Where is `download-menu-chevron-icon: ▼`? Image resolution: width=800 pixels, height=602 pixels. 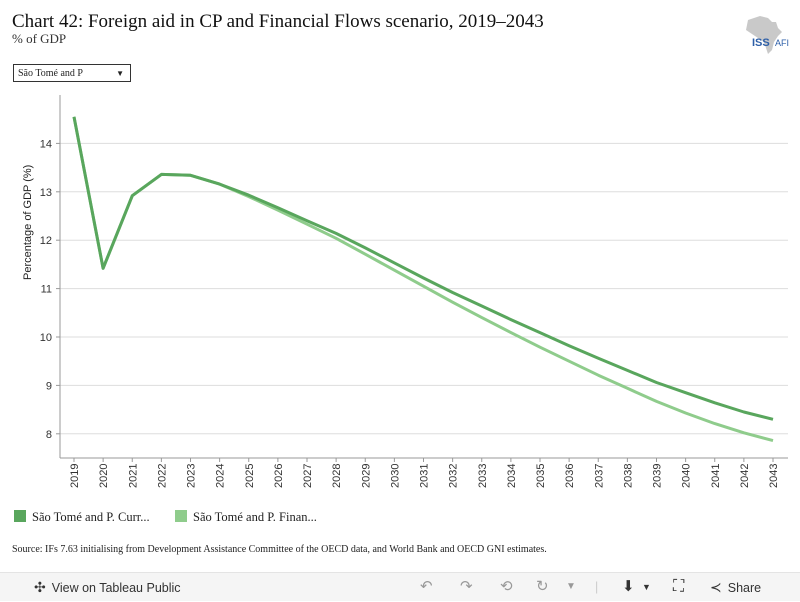
download-menu-chevron-icon: ▼ is located at coordinates (646, 587).